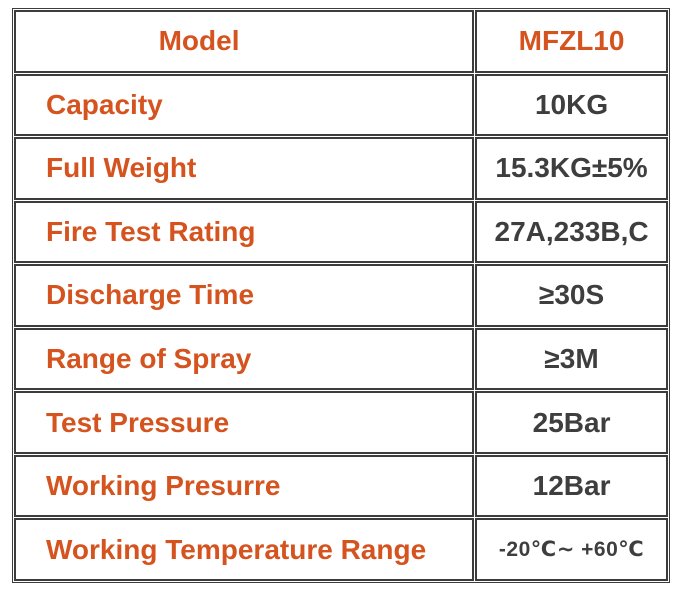 This screenshot has width=680, height=593. I want to click on table-row: Model MFZL10, so click(341, 41).